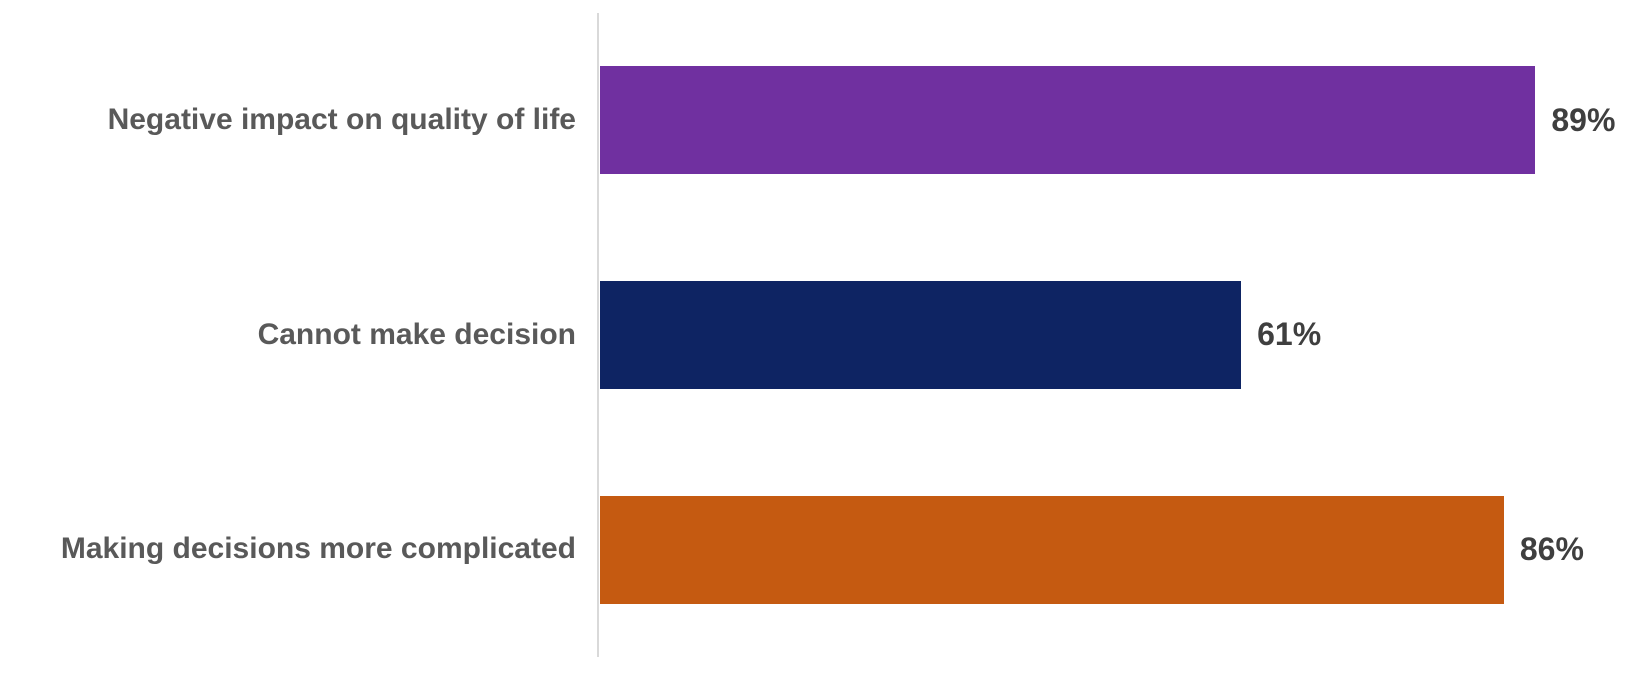 This screenshot has height=681, width=1651. I want to click on value-label: 61%, so click(1289, 334).